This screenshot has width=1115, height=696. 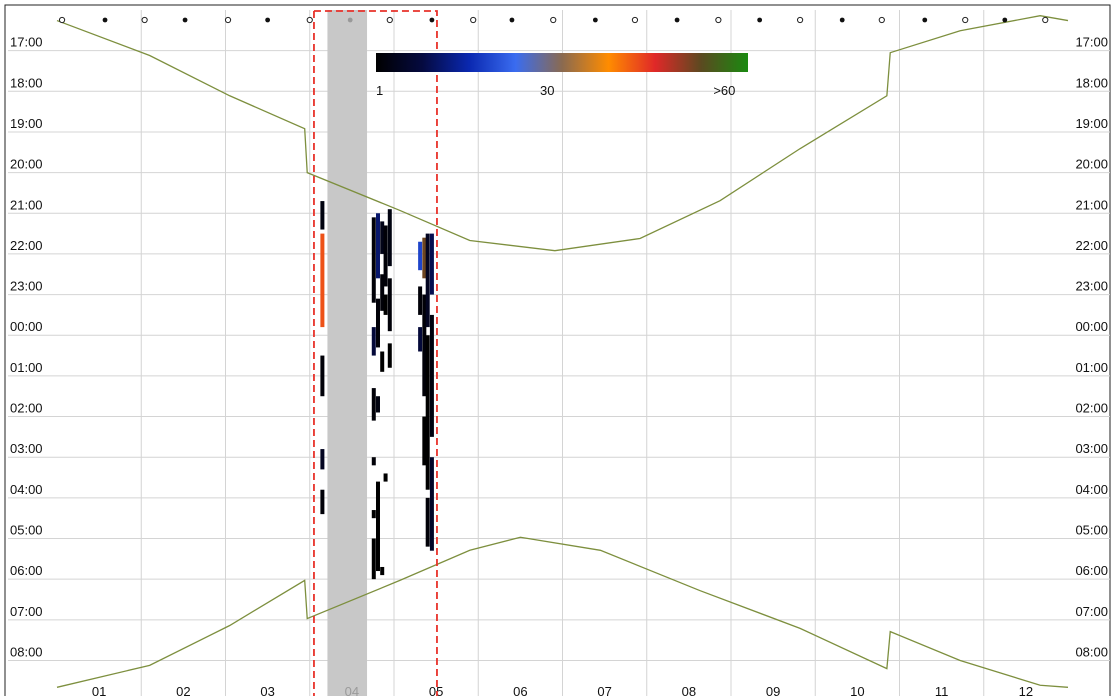 What do you see at coordinates (26, 204) in the screenshot?
I see `y-tick-label: 21:00` at bounding box center [26, 204].